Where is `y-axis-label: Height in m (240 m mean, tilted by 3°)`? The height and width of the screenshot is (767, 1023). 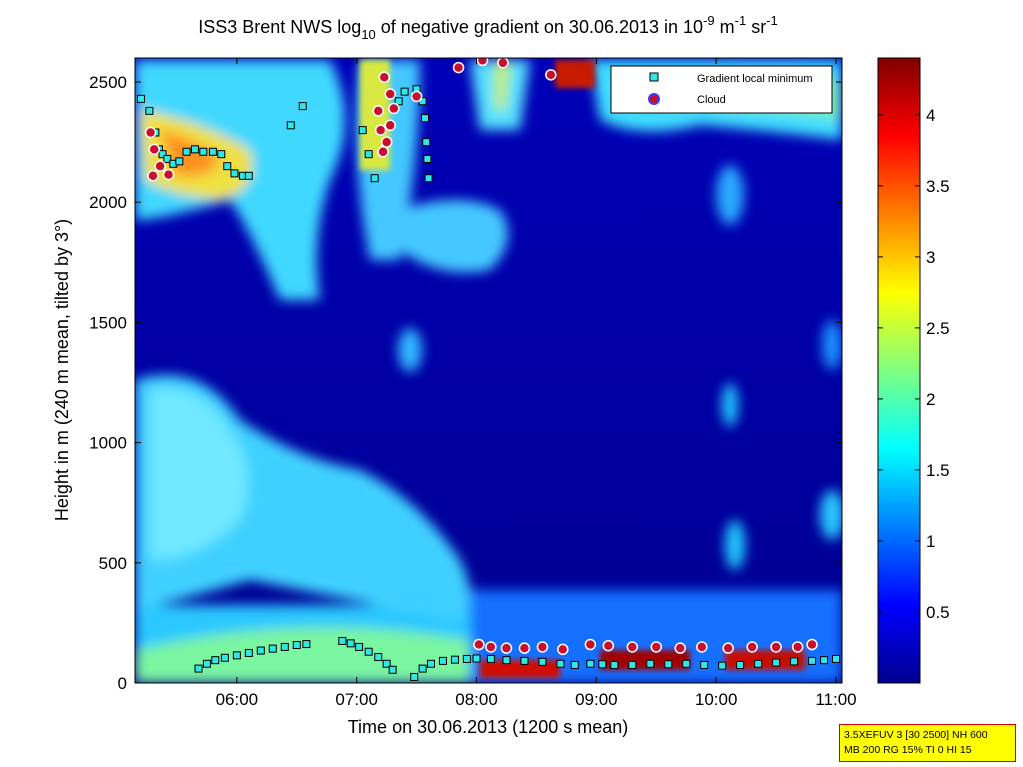 y-axis-label: Height in m (240 m mean, tilted by 3°) is located at coordinates (62, 370).